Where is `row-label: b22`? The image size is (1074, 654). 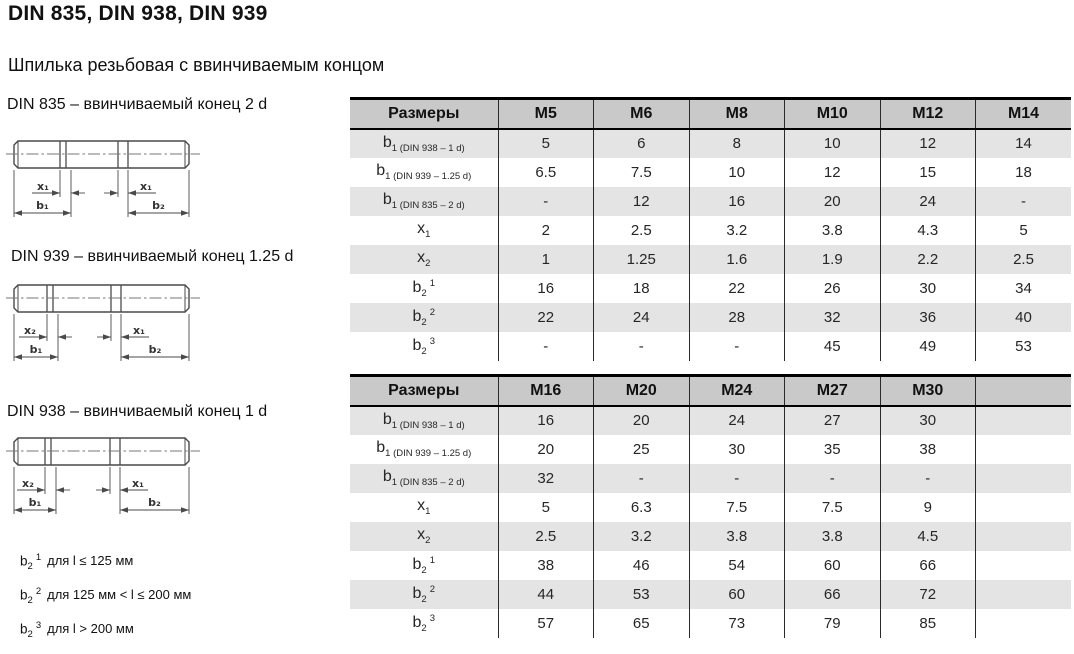
row-label: b22 is located at coordinates (424, 317).